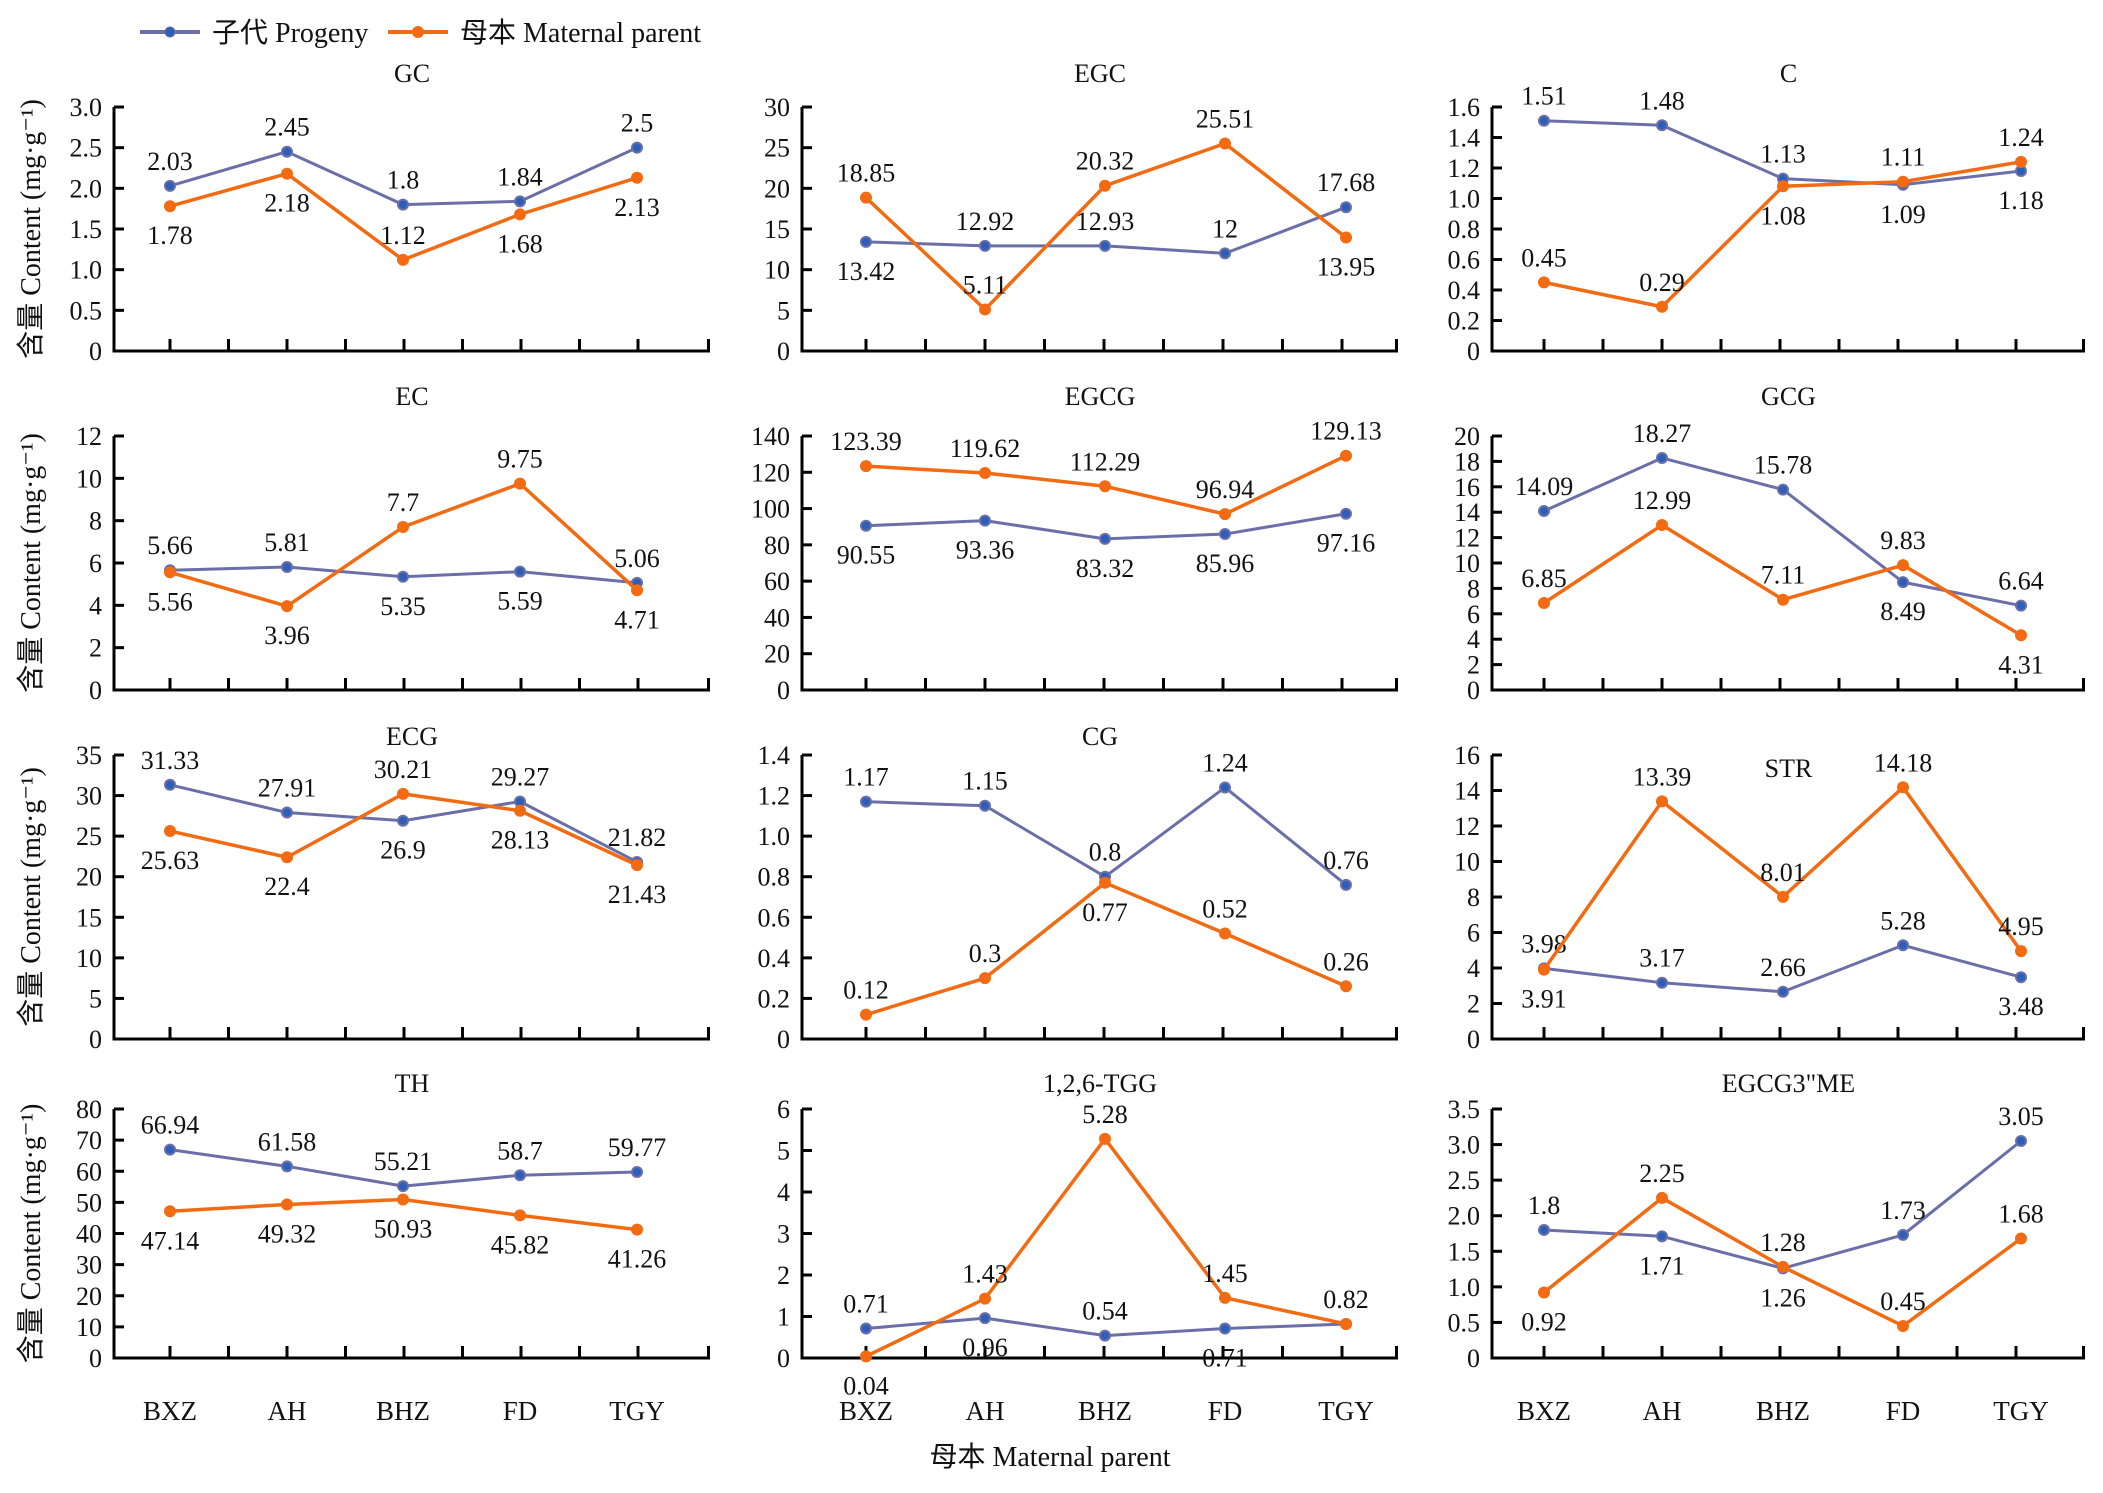  What do you see at coordinates (287, 542) in the screenshot?
I see `data-label: 5.81` at bounding box center [287, 542].